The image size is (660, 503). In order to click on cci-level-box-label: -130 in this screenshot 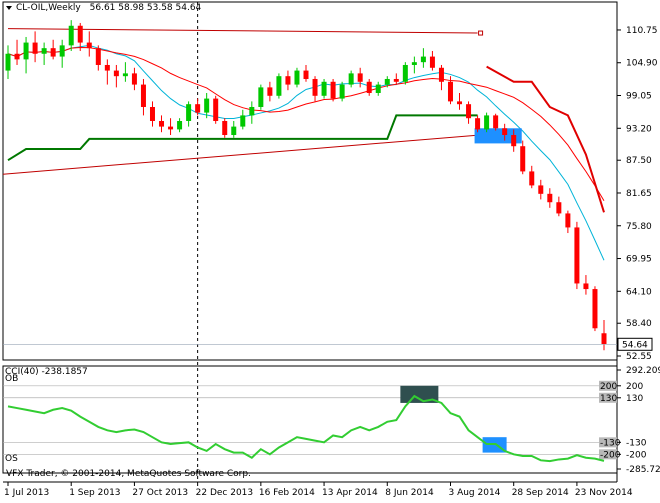, I will do `click(610, 443)`.